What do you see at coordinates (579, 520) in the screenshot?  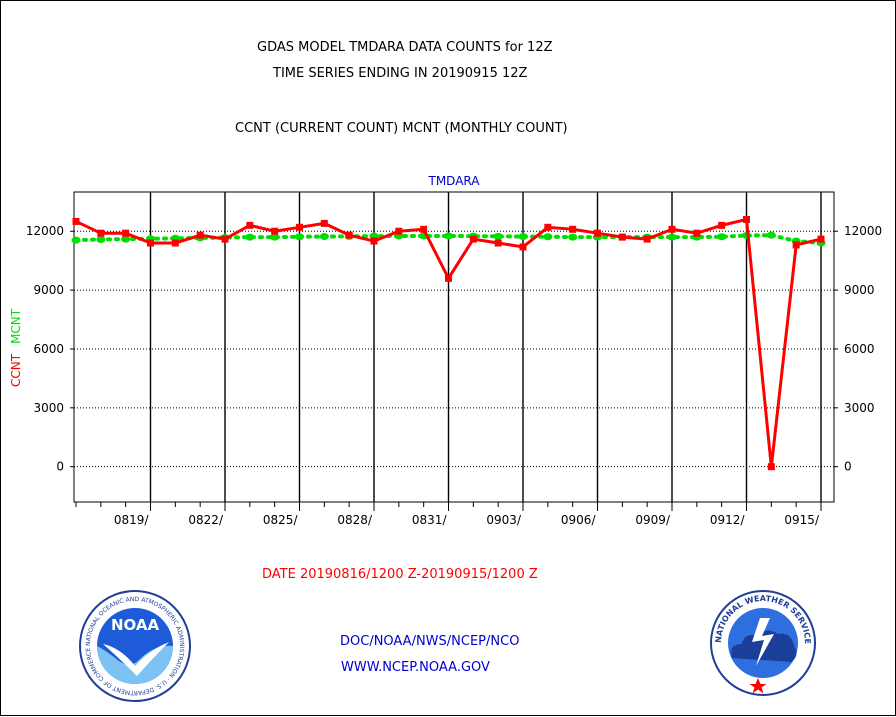 I see `x-tick-label: 0906/` at bounding box center [579, 520].